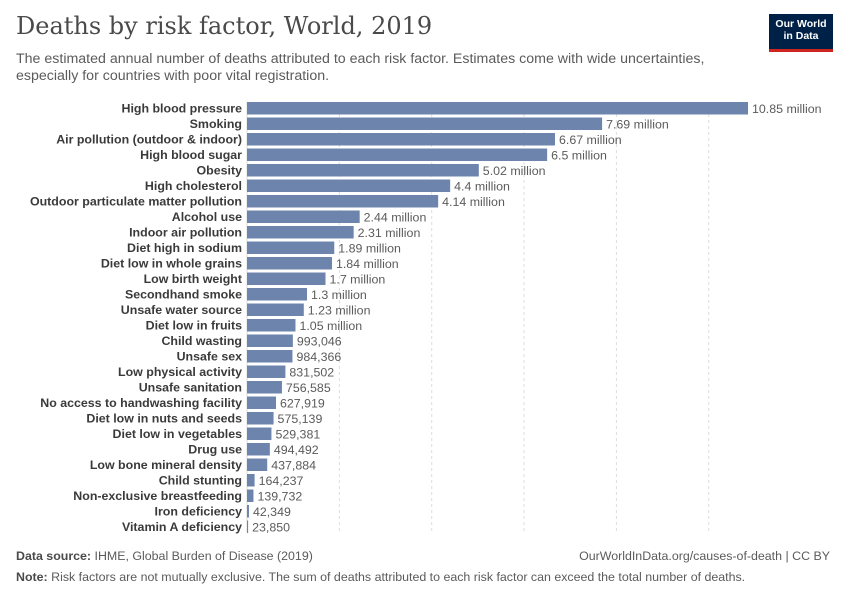  I want to click on category-label: Low bone mineral density, so click(166, 465).